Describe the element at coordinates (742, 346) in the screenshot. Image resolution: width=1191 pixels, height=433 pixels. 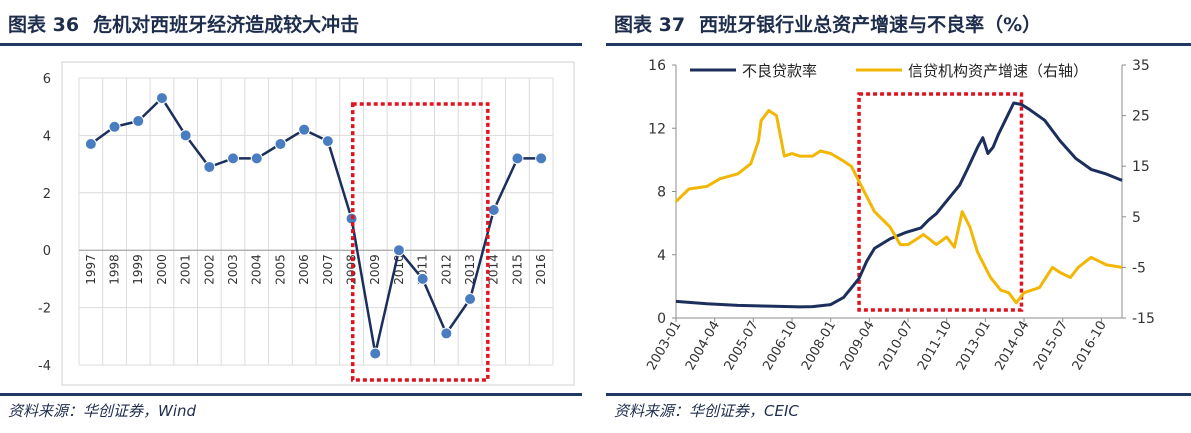
I see `x-tick-label: 2005-07` at that location.